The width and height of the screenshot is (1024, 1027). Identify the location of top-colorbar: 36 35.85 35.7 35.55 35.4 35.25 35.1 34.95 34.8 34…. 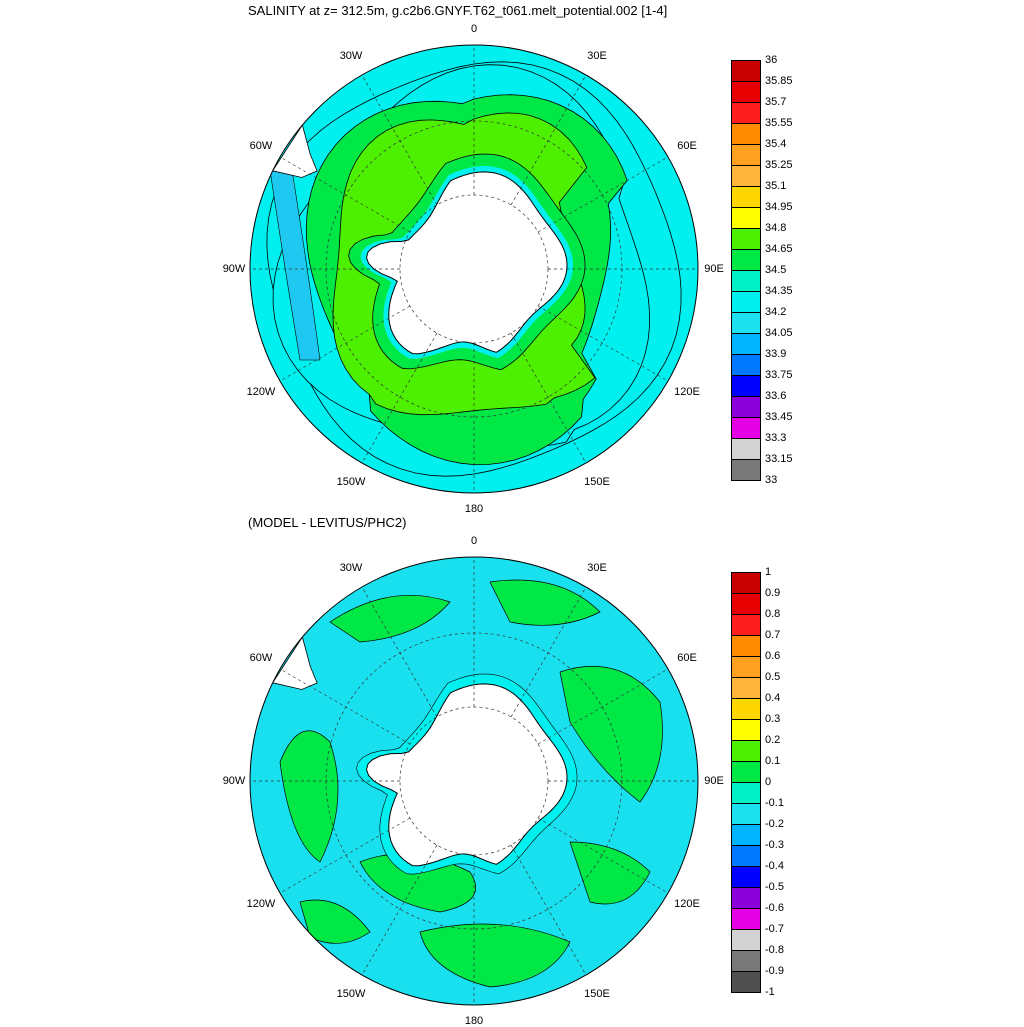
(762, 270).